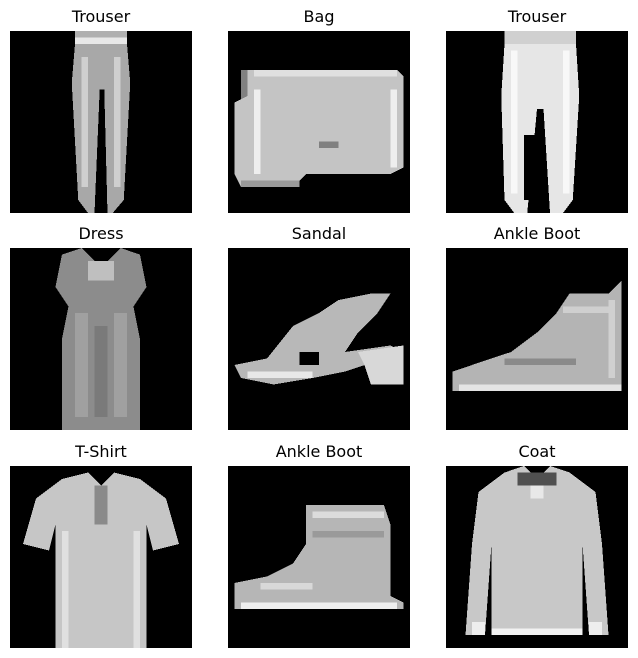  I want to click on grid-cell: Sandal, so click(319, 323).